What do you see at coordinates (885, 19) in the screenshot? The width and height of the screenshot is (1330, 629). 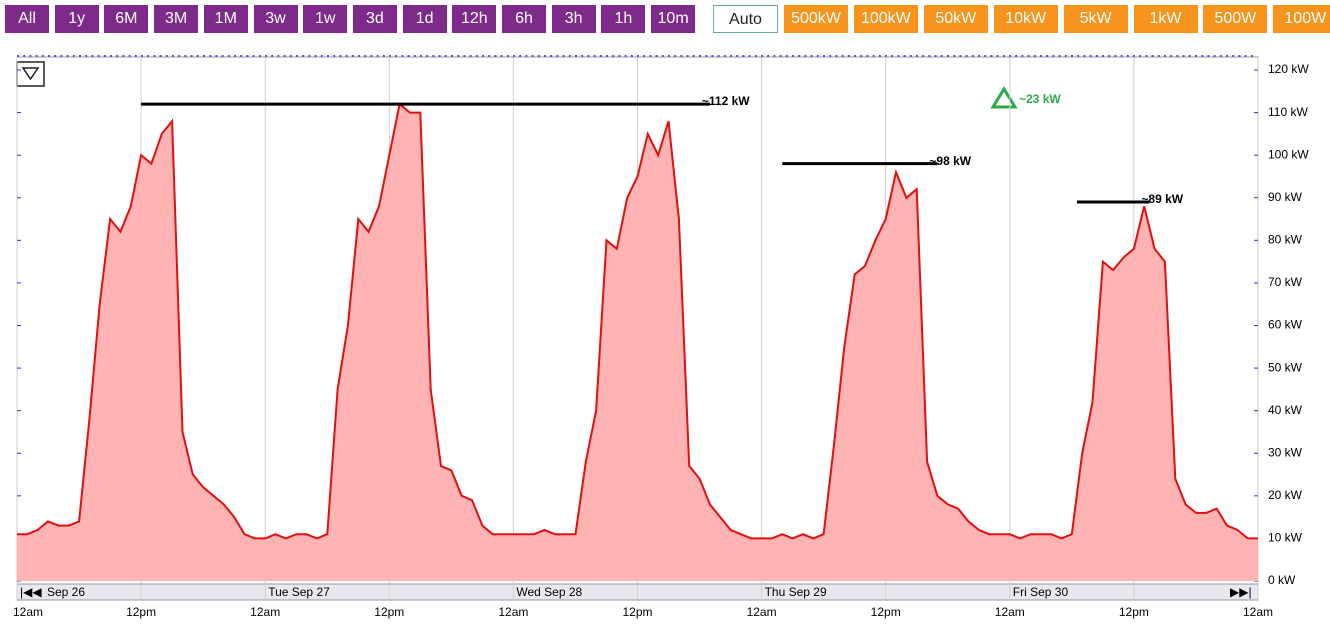 I see `scale-button: 100kW` at bounding box center [885, 19].